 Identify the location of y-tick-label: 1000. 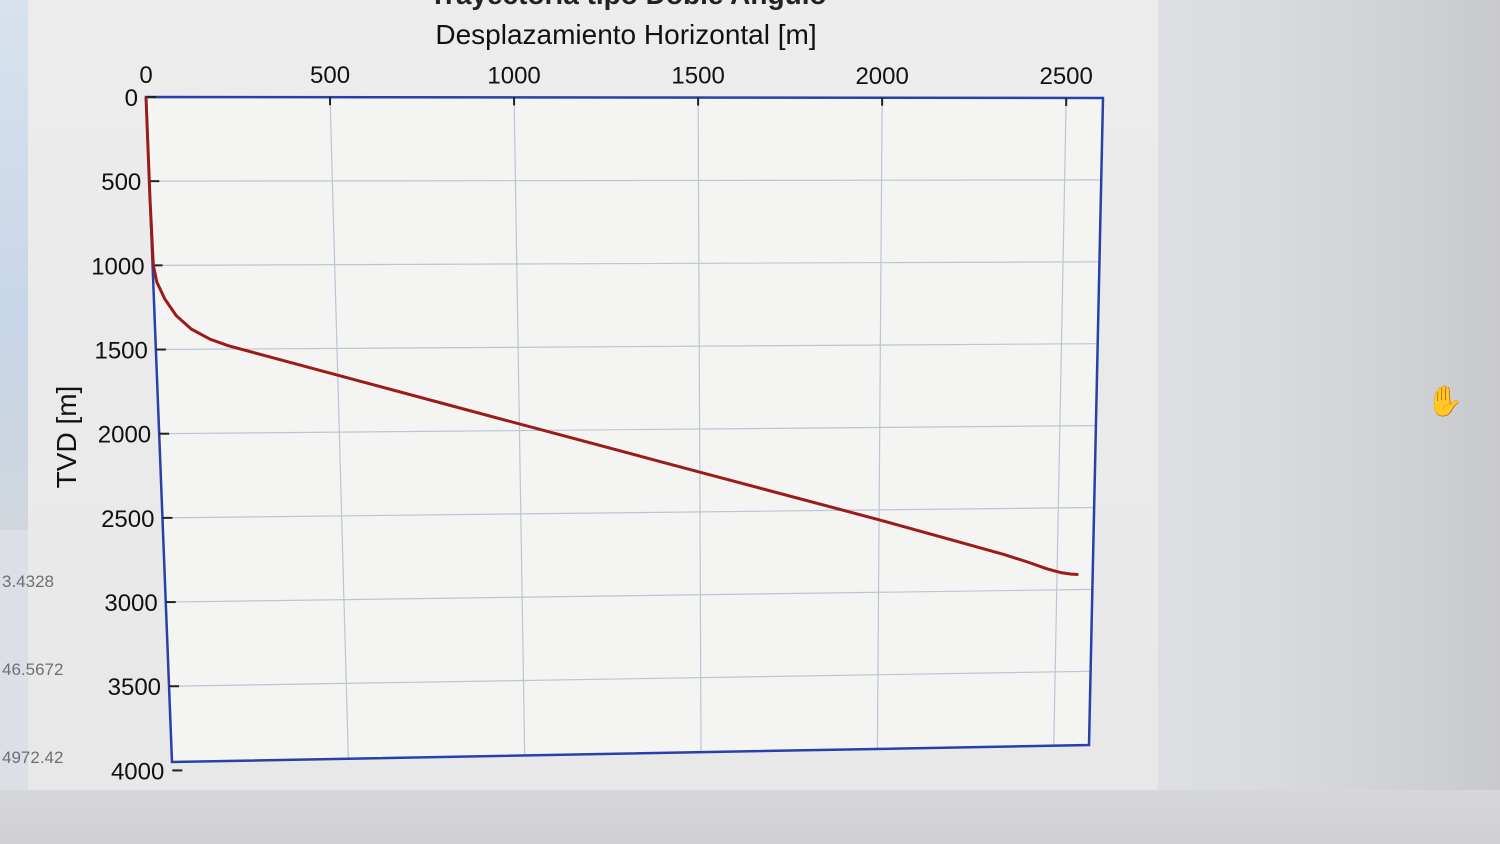
(117, 266).